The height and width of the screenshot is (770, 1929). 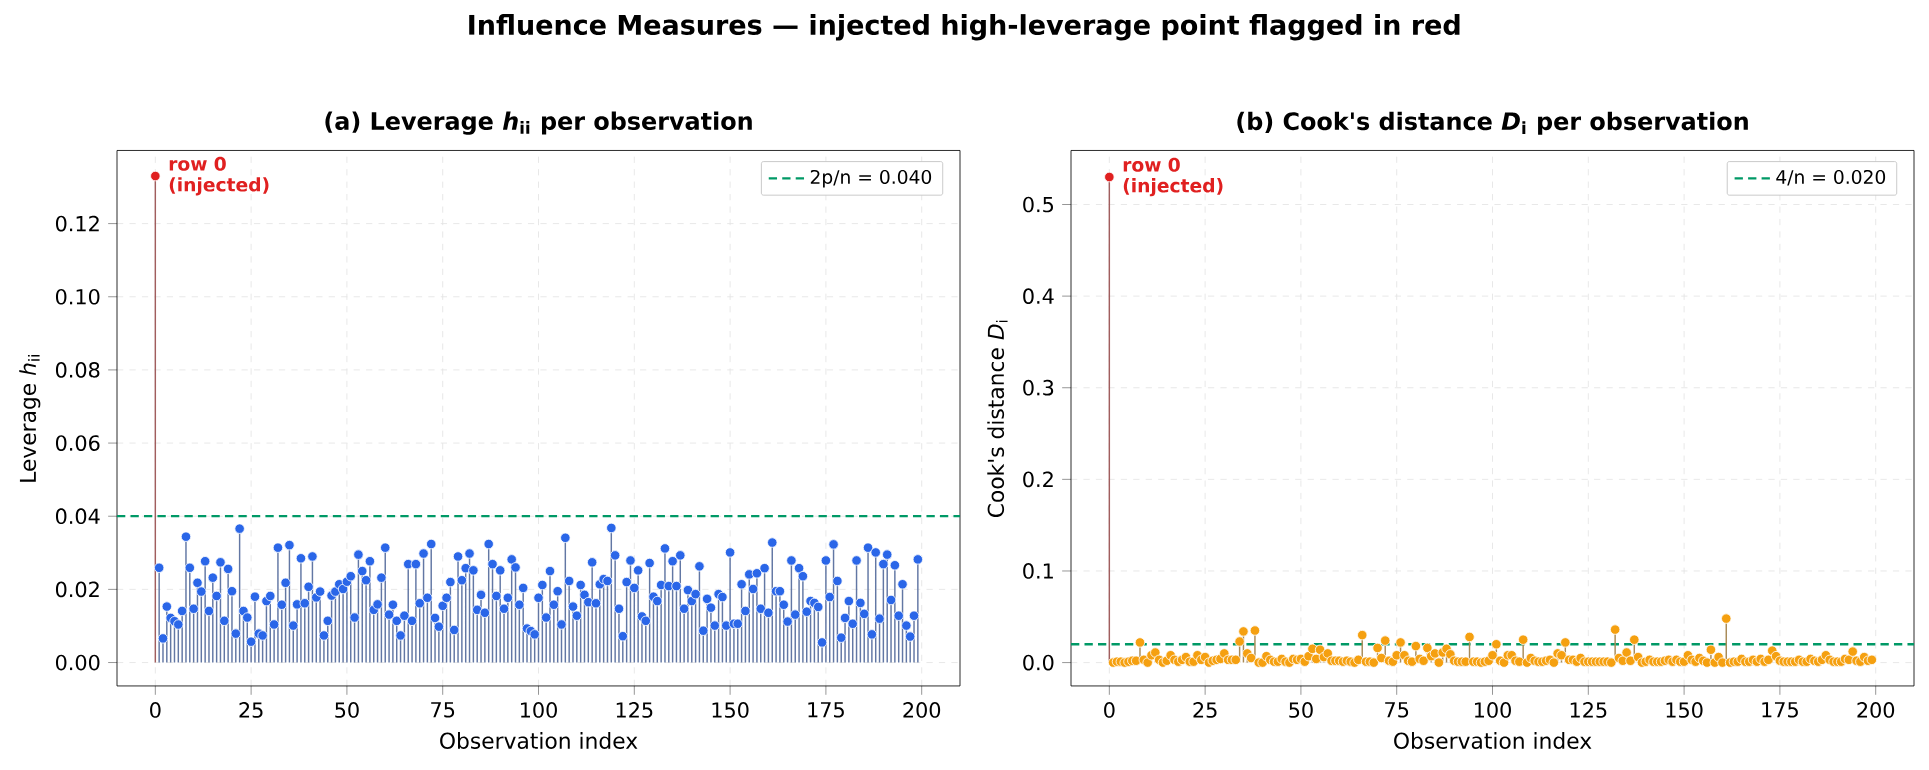 I want to click on y-tick-label: 0.0, so click(x=1038, y=662).